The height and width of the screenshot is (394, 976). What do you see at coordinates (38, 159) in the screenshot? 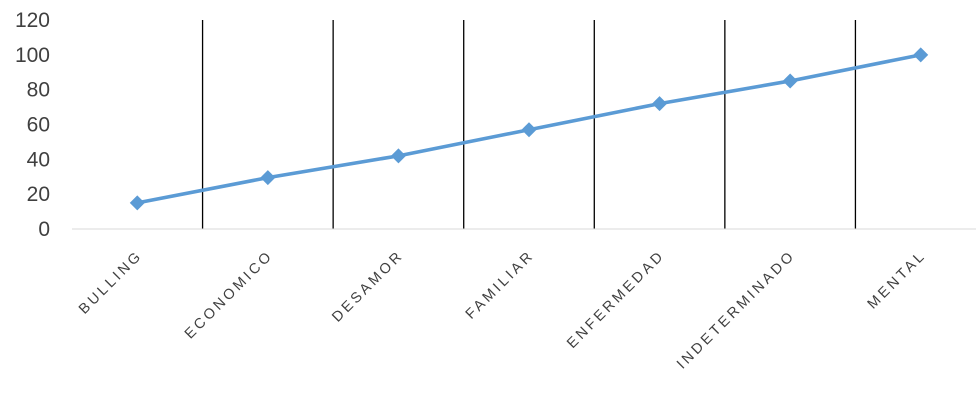
I see `y-tick-label: 40` at bounding box center [38, 159].